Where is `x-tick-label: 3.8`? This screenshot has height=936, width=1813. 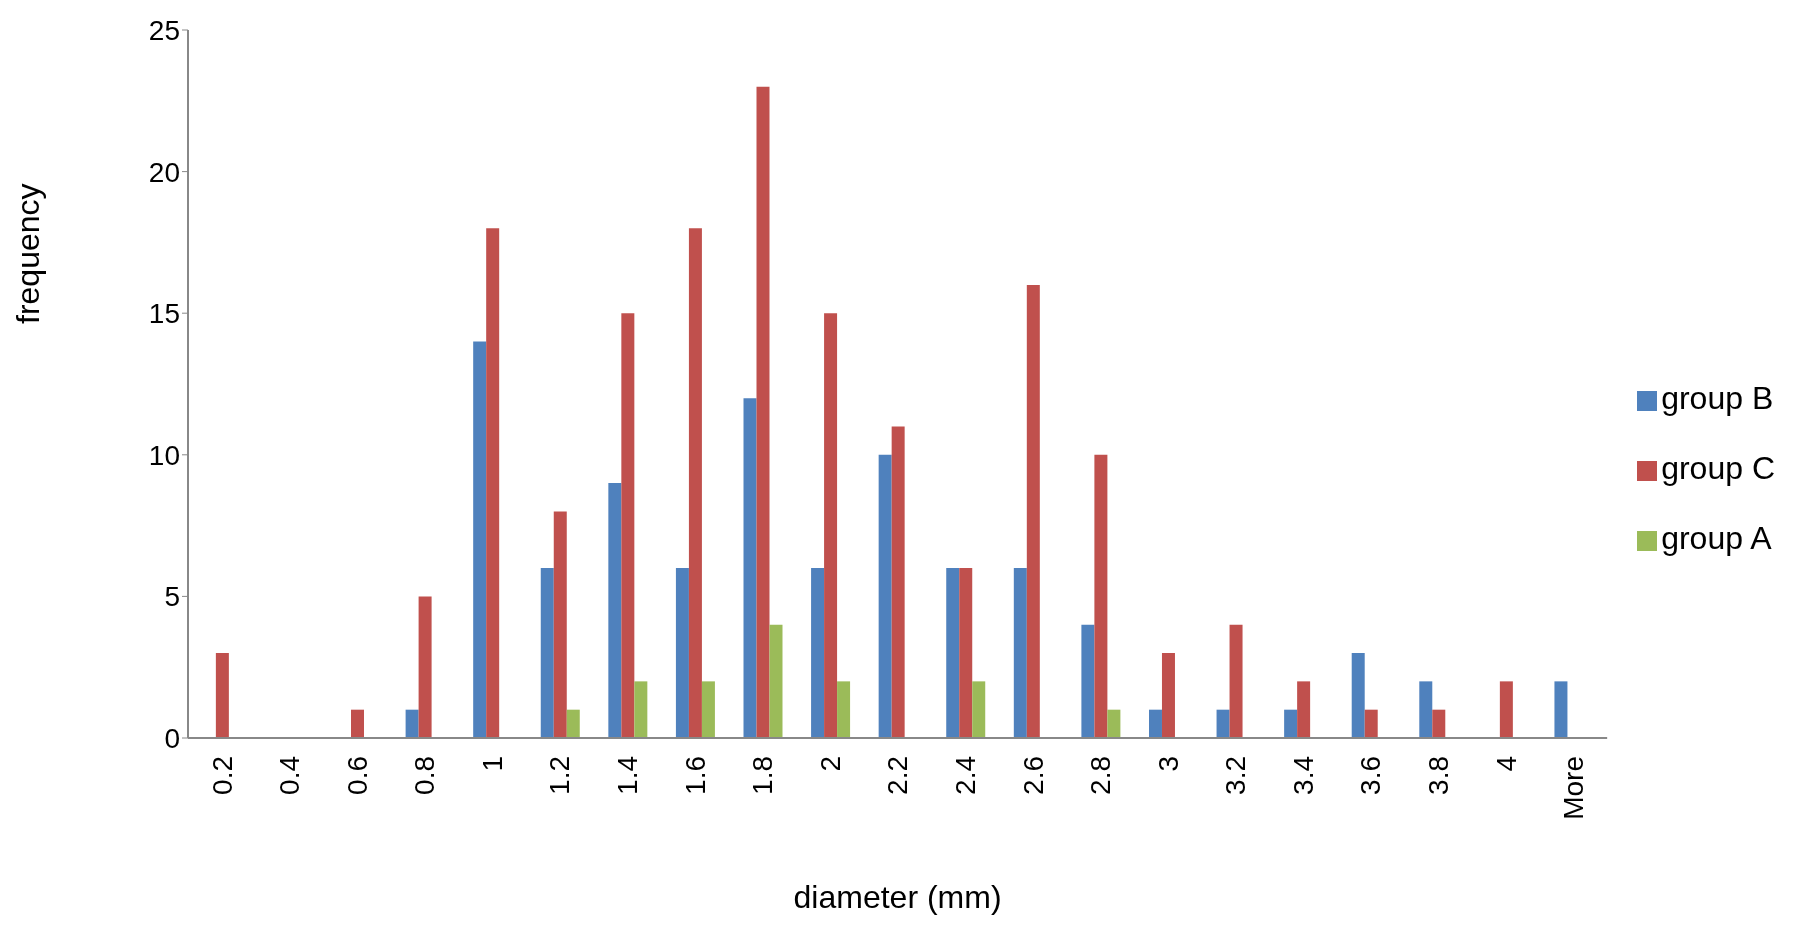
x-tick-label: 3.8 is located at coordinates (1439, 775).